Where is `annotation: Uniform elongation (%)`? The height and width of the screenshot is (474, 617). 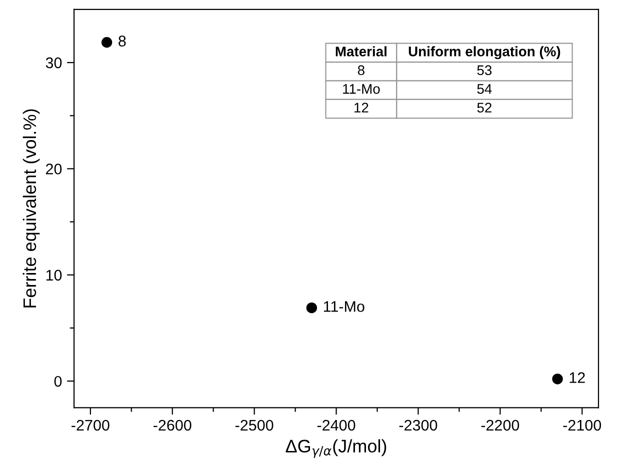
annotation: Uniform elongation (%) is located at coordinates (484, 53).